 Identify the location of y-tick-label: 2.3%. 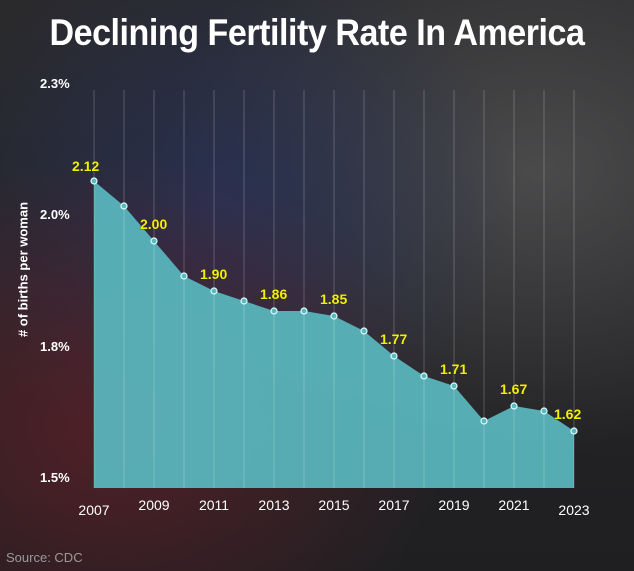
(55, 83).